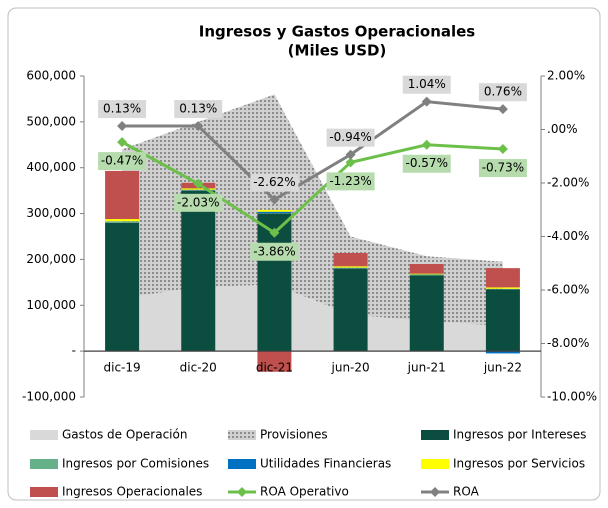  I want to click on y-tick-label: 300,000, so click(51, 213).